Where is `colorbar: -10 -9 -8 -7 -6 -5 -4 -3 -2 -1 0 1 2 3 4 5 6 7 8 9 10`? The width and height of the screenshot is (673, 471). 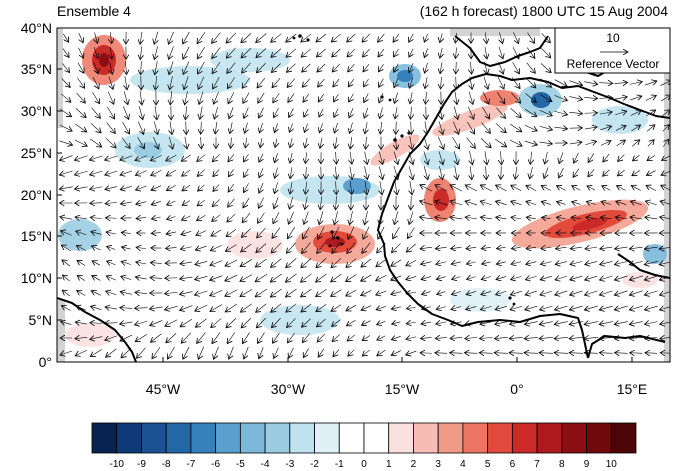 colorbar: -10 -9 -8 -7 -6 -5 -4 -3 -2 -1 0 1 2 3 4 5 6 7 8 9 10 is located at coordinates (364, 446).